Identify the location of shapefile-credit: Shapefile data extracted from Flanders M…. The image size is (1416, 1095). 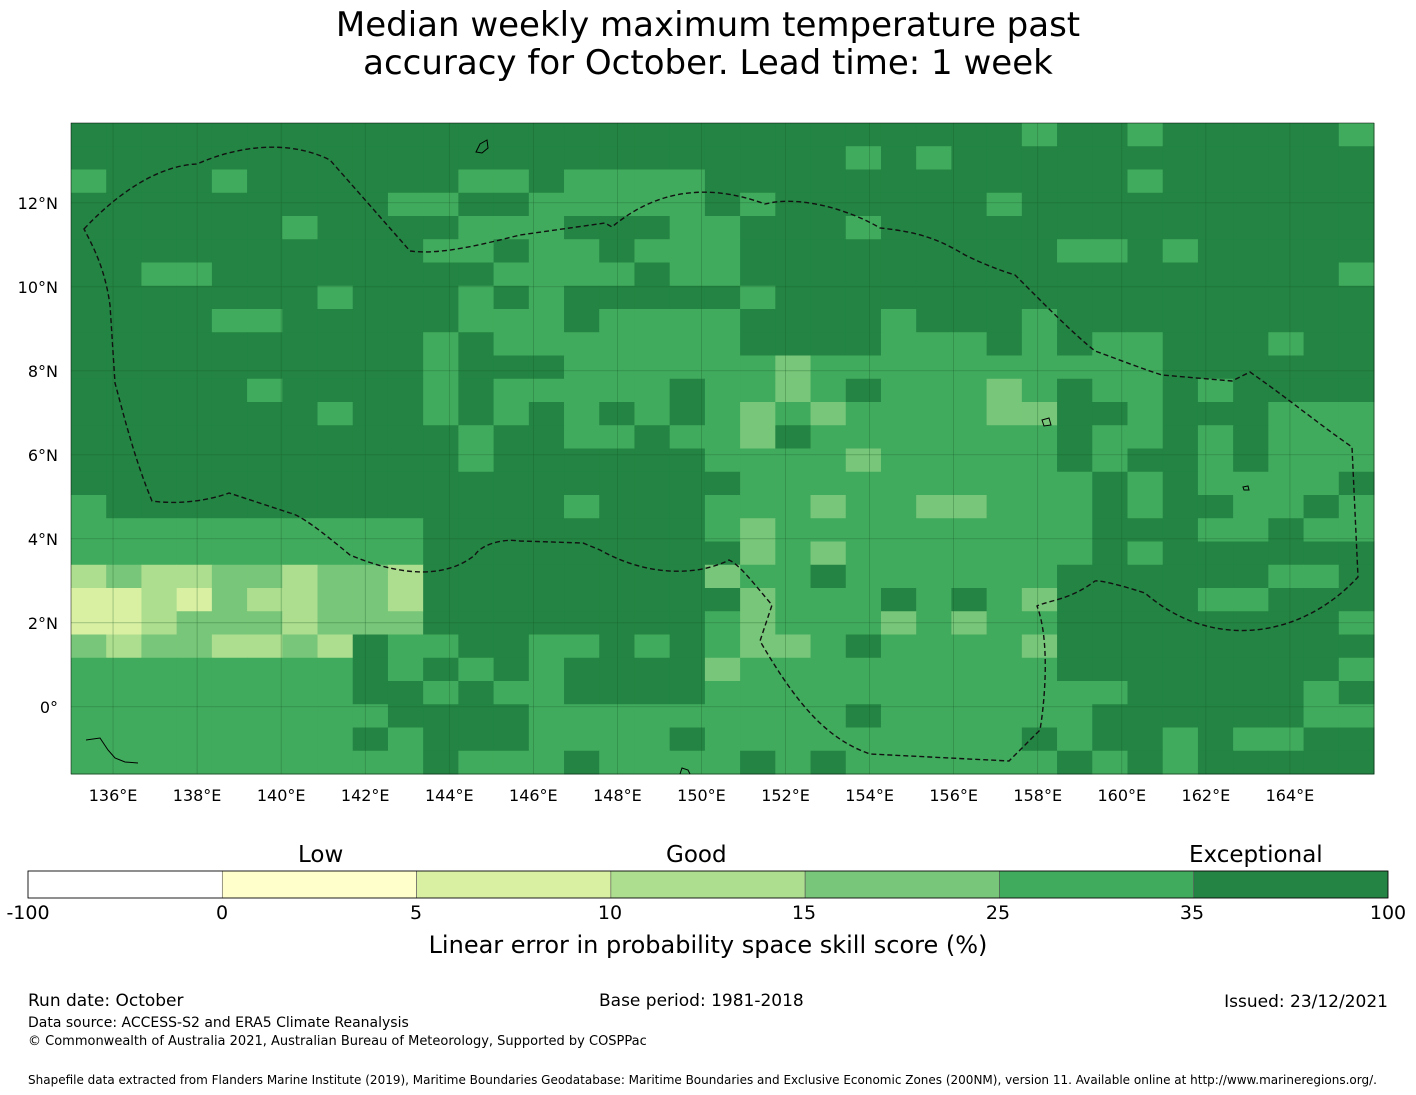
(702, 1080).